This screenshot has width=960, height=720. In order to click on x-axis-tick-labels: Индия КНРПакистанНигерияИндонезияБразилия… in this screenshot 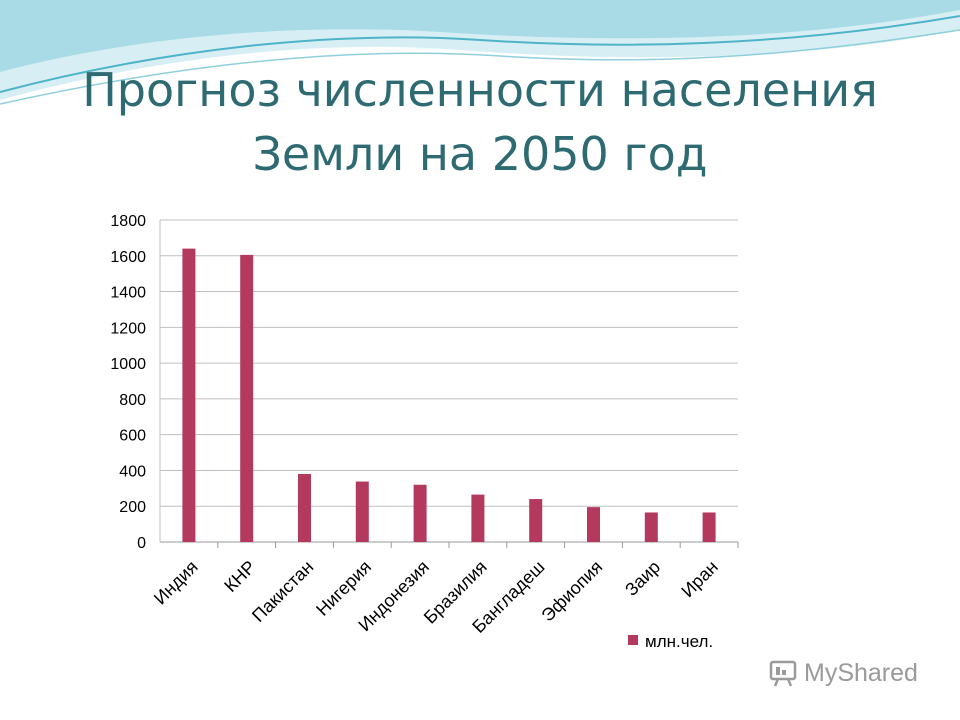, I will do `click(436, 597)`.